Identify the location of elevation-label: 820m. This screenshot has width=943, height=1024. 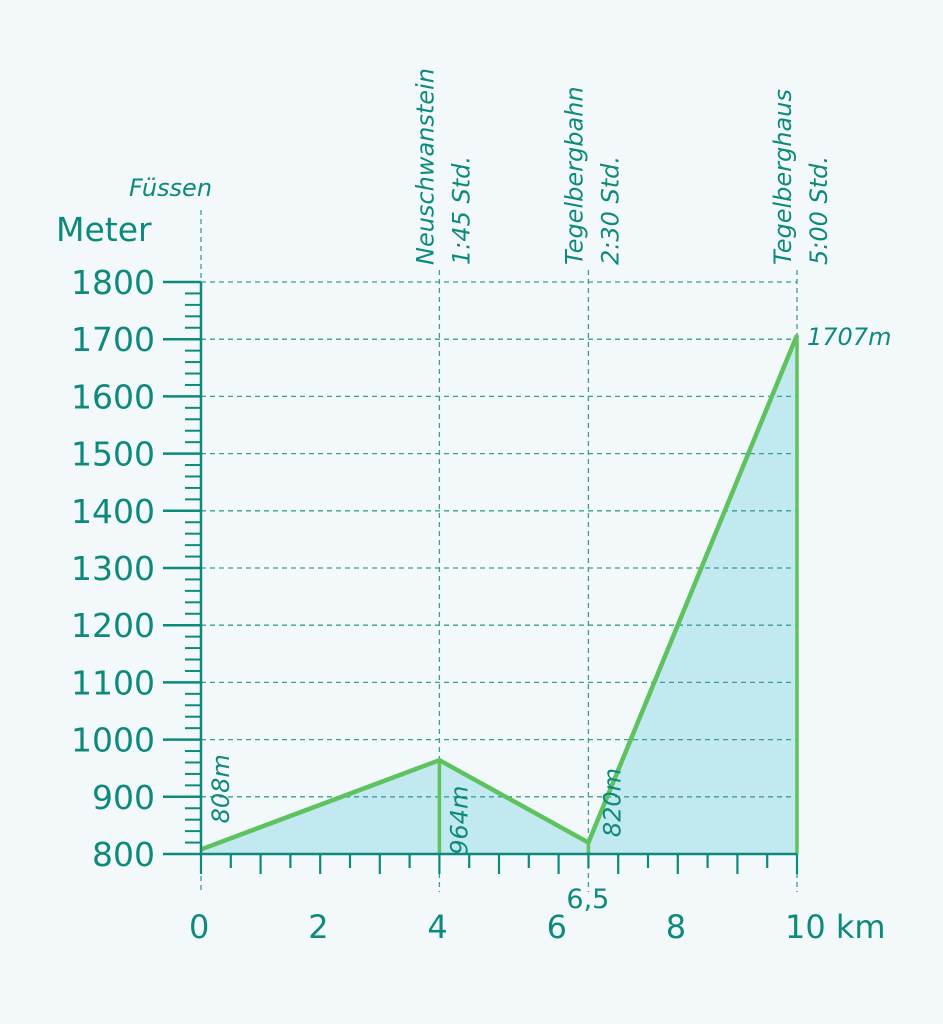
(612, 802).